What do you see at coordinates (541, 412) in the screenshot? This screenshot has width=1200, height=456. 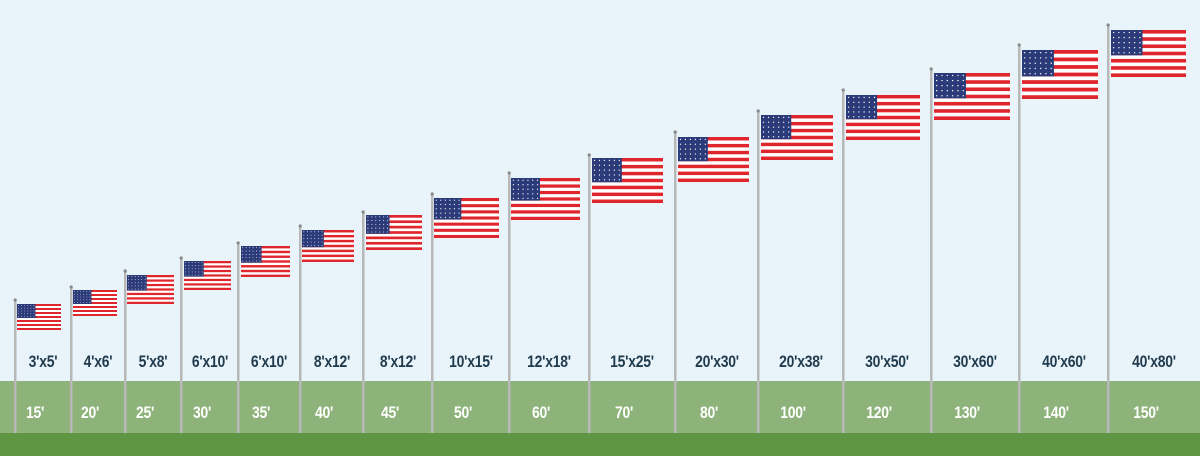 I see `pole-height-label: 60'` at bounding box center [541, 412].